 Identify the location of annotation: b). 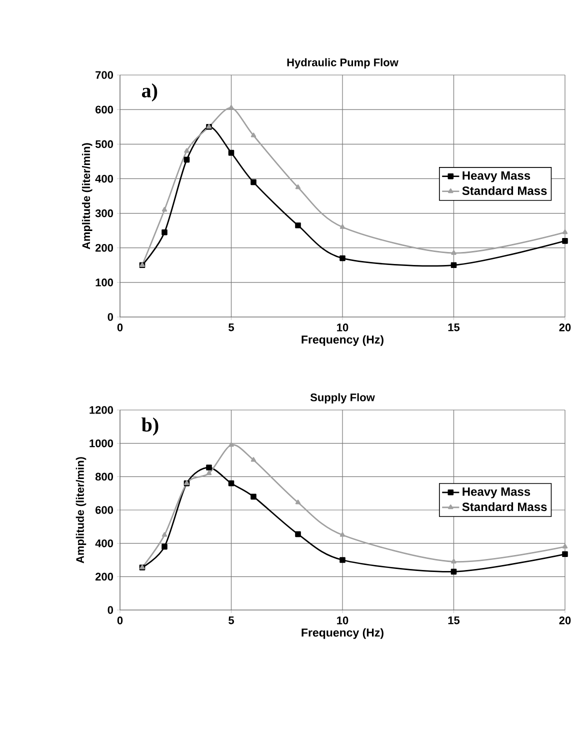
(150, 427).